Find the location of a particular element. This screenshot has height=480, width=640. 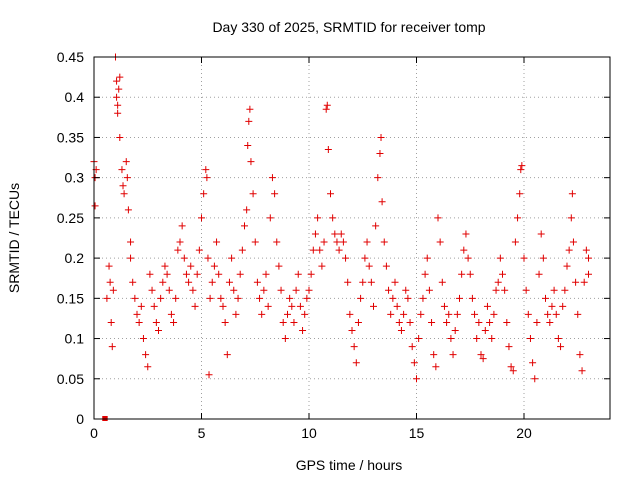

y-tick-labels: 0 0.05 0.1 0.15 0.2 0.25 0.3 0.35 0.4 0.45 is located at coordinates (70, 238).